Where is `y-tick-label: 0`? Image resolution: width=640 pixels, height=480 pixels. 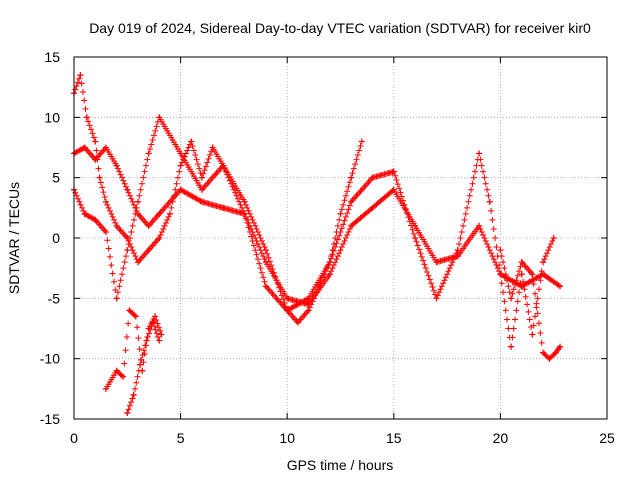 y-tick-label: 0 is located at coordinates (56, 238).